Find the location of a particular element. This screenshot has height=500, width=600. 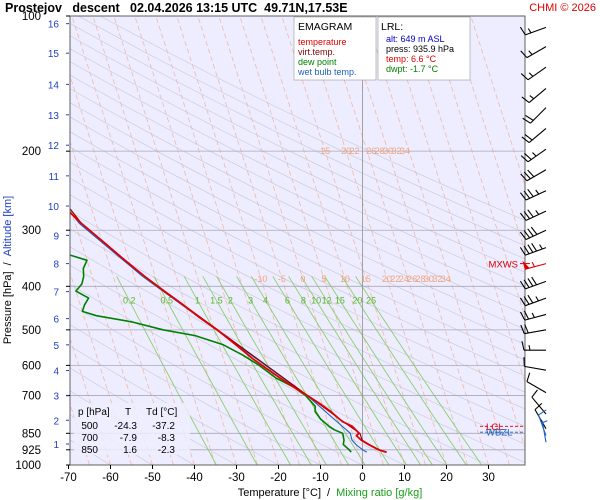

y-axis-title: Pressure [hPa]/Altitude [km] is located at coordinates (8, 270).